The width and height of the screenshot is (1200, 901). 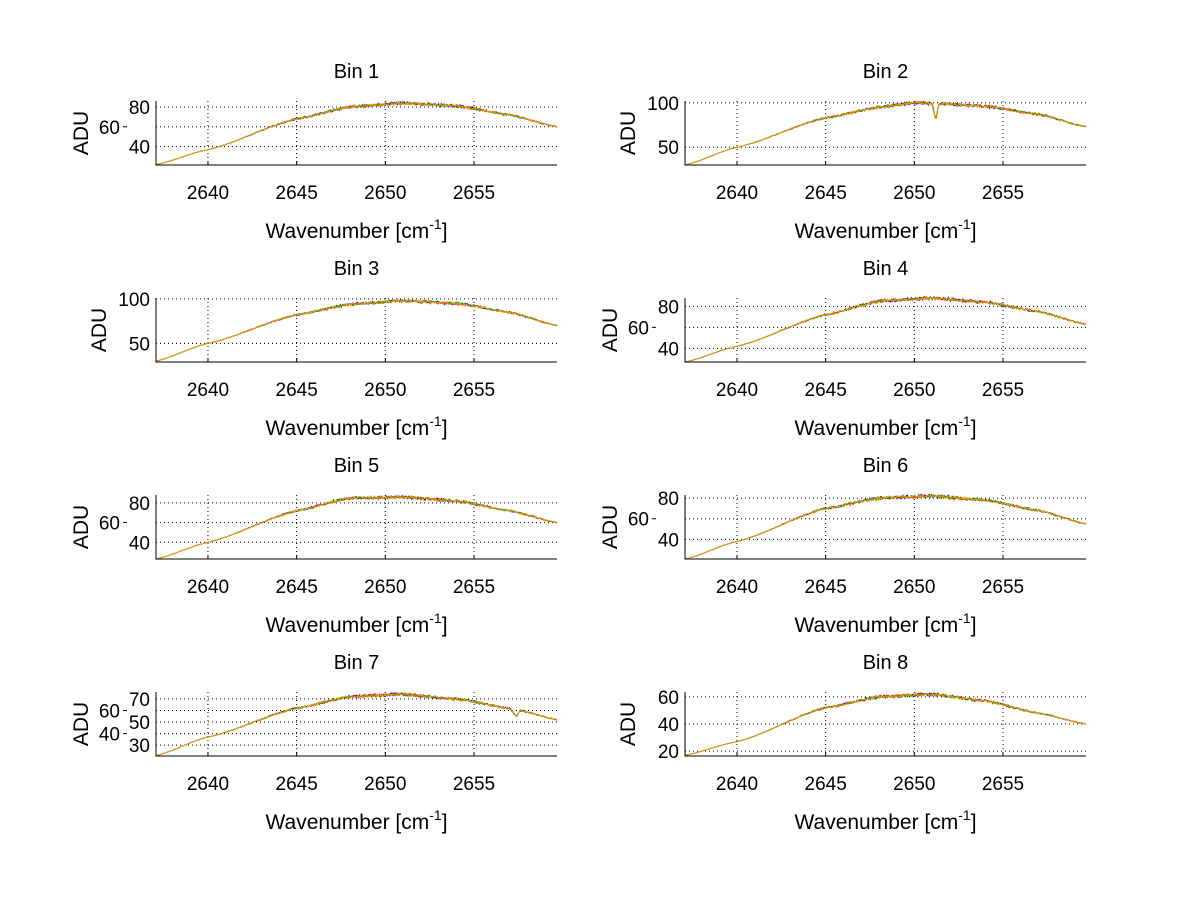 I want to click on y-tick-label: 70, so click(x=139, y=700).